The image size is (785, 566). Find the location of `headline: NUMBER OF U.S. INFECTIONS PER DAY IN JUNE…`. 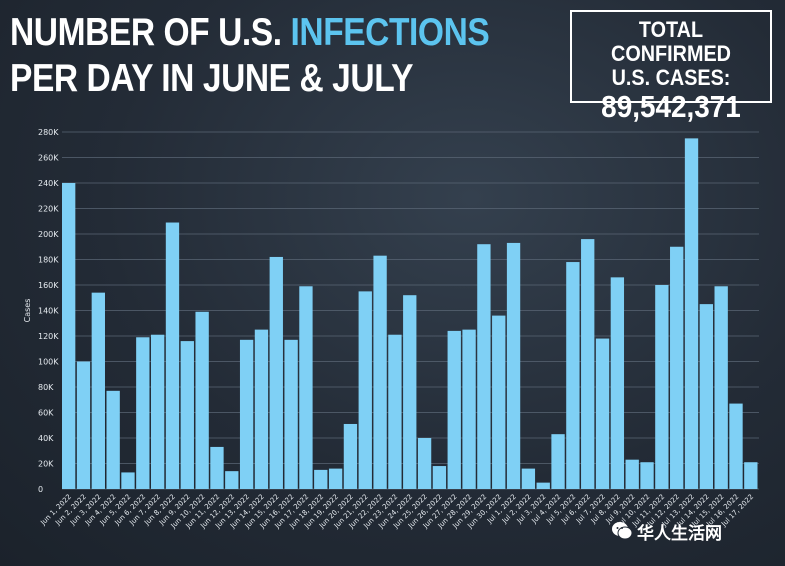

headline: NUMBER OF U.S. INFECTIONS PER DAY IN JUNE… is located at coordinates (250, 56).